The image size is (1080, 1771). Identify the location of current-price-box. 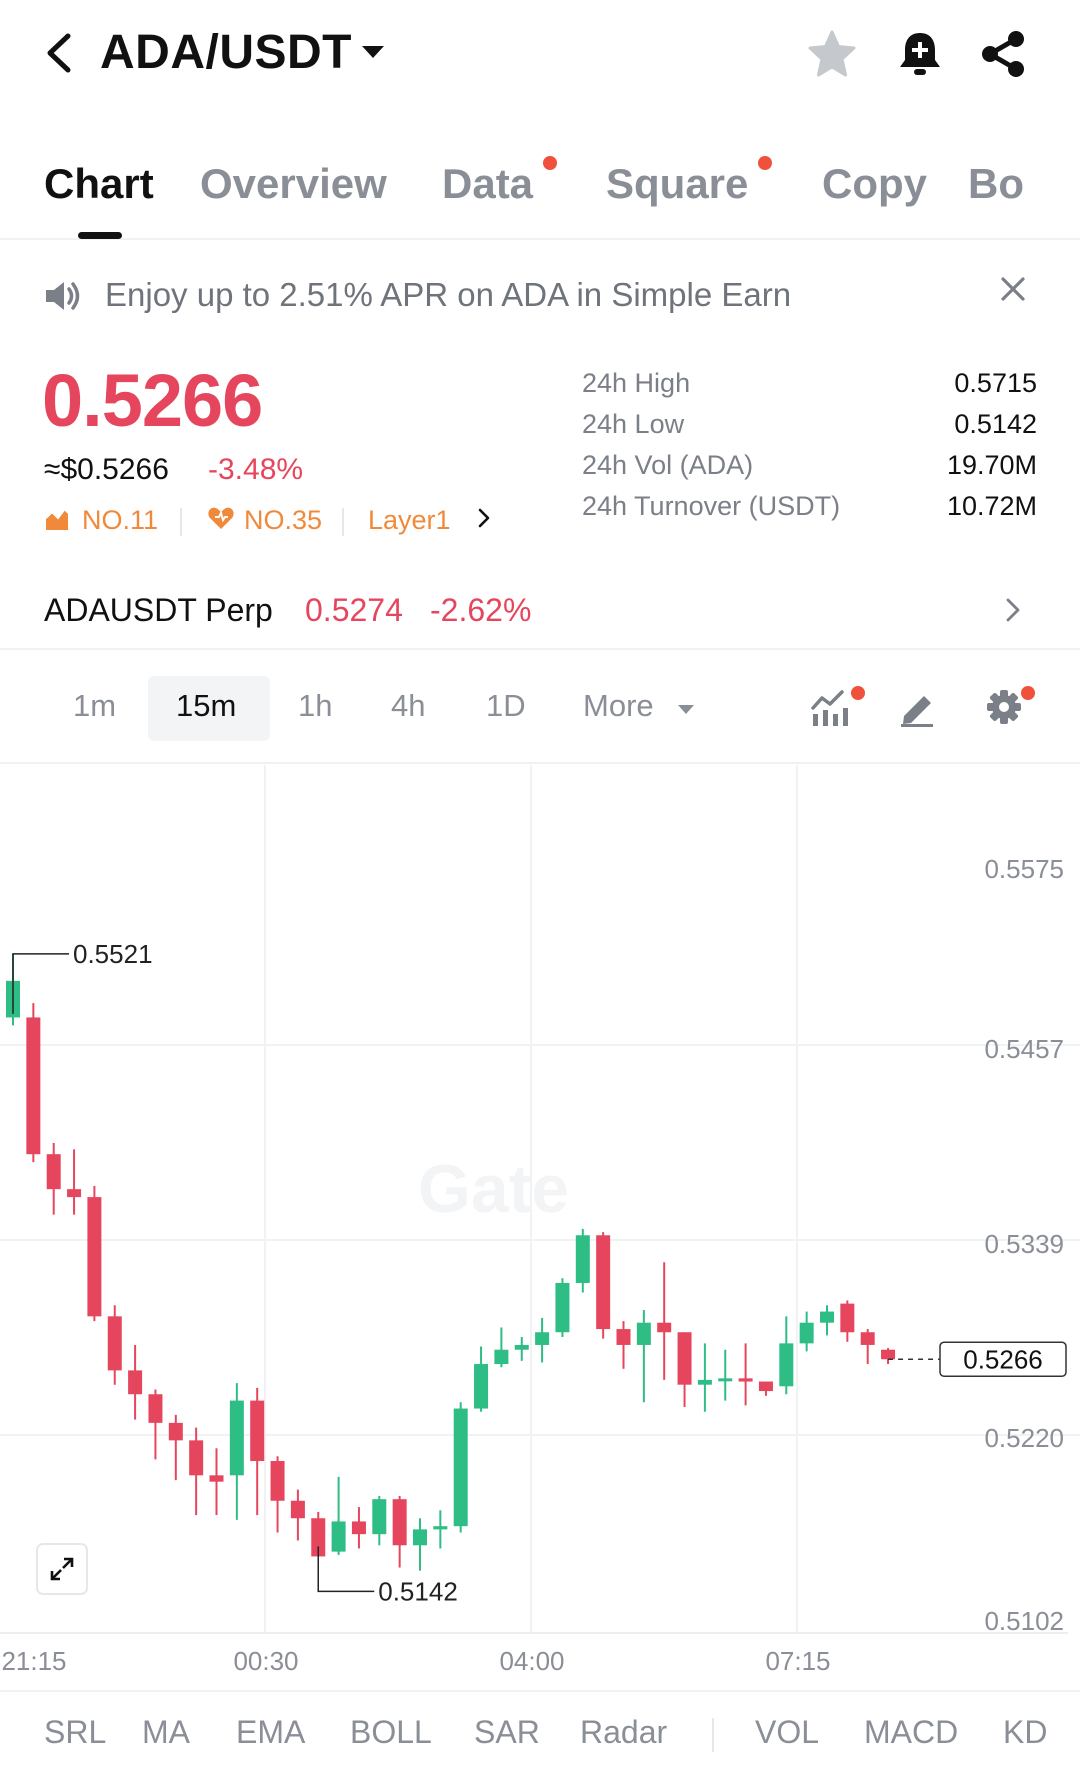
(1003, 1359).